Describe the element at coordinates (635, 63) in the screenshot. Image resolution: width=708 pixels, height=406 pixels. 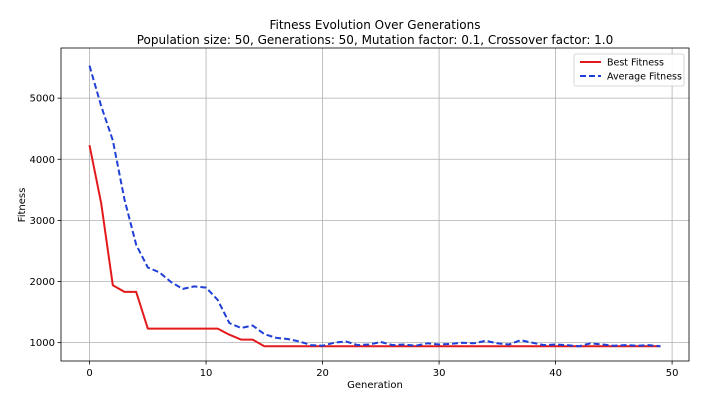
I see `legend-label: Best Fitness` at that location.